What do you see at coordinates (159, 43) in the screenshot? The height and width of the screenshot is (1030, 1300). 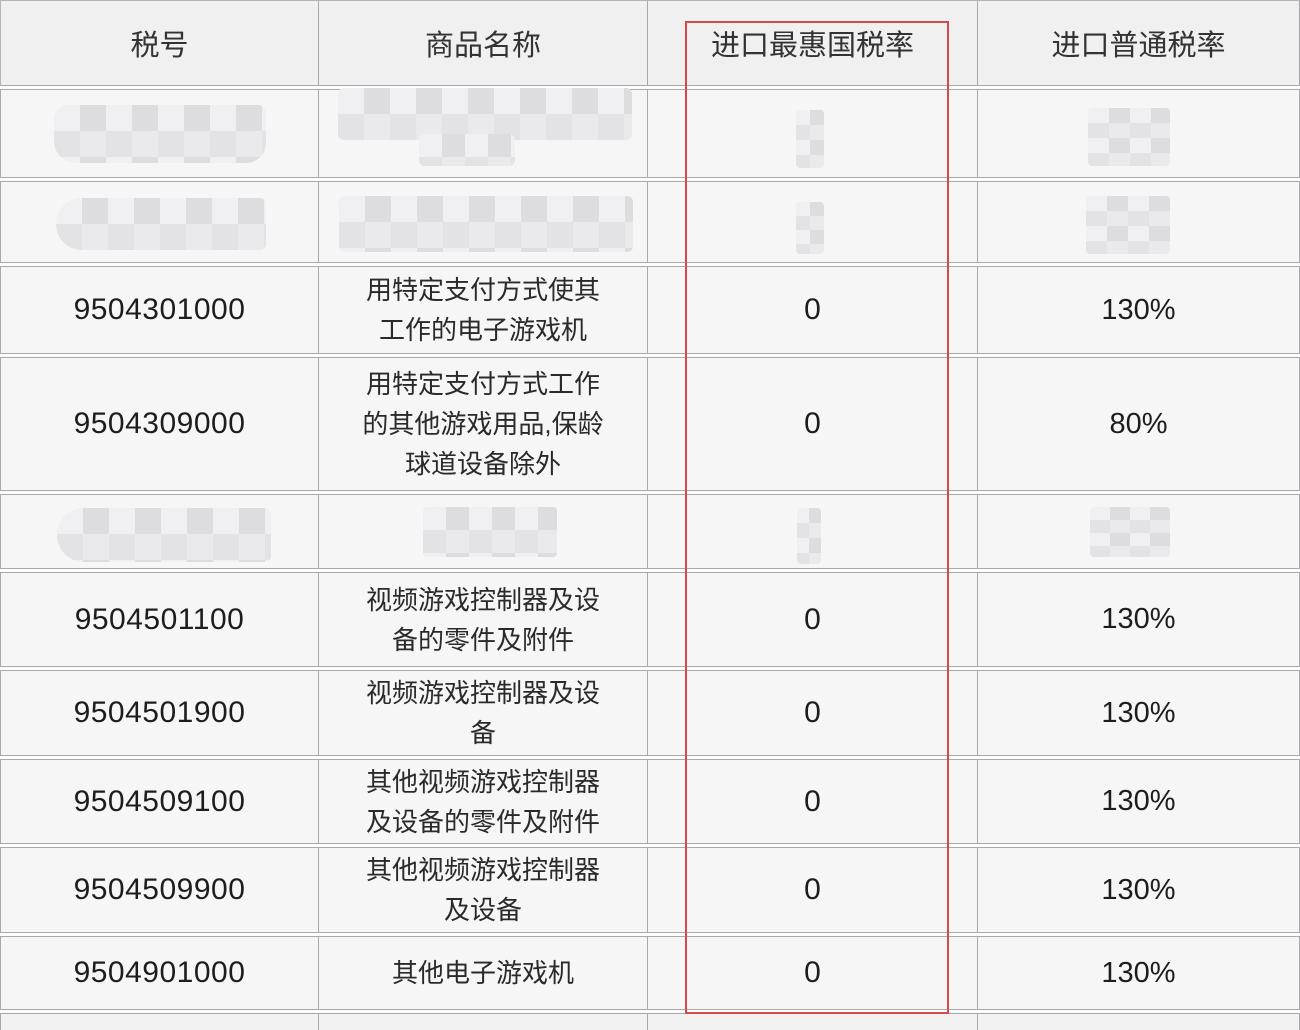 I see `col-header-tax-code: 税号` at bounding box center [159, 43].